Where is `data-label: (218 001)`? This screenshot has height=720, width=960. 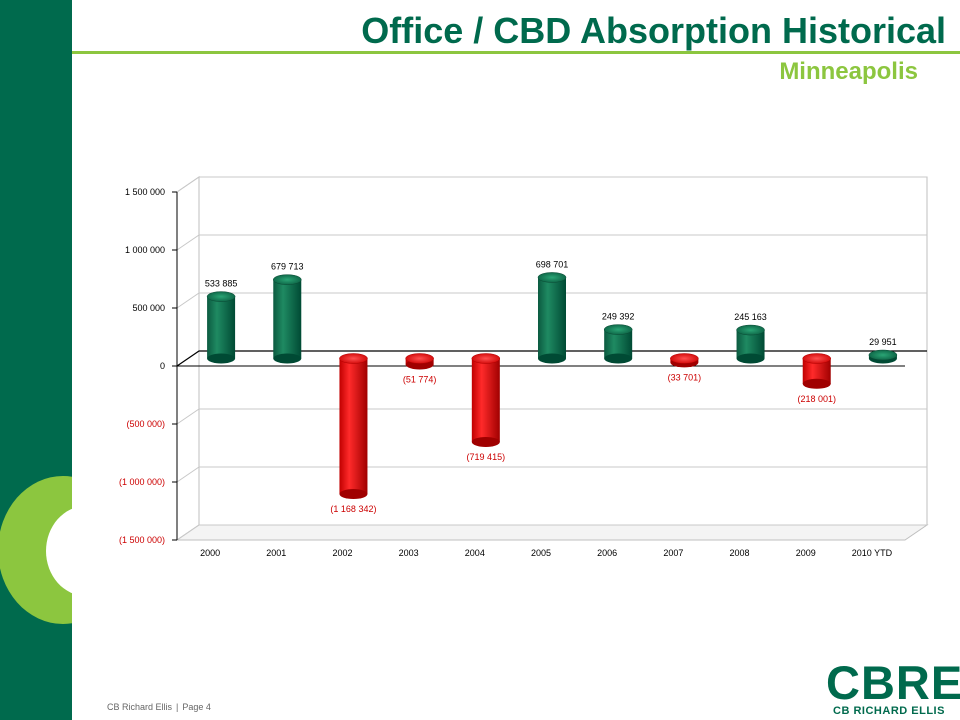
data-label: (218 001) is located at coordinates (816, 399).